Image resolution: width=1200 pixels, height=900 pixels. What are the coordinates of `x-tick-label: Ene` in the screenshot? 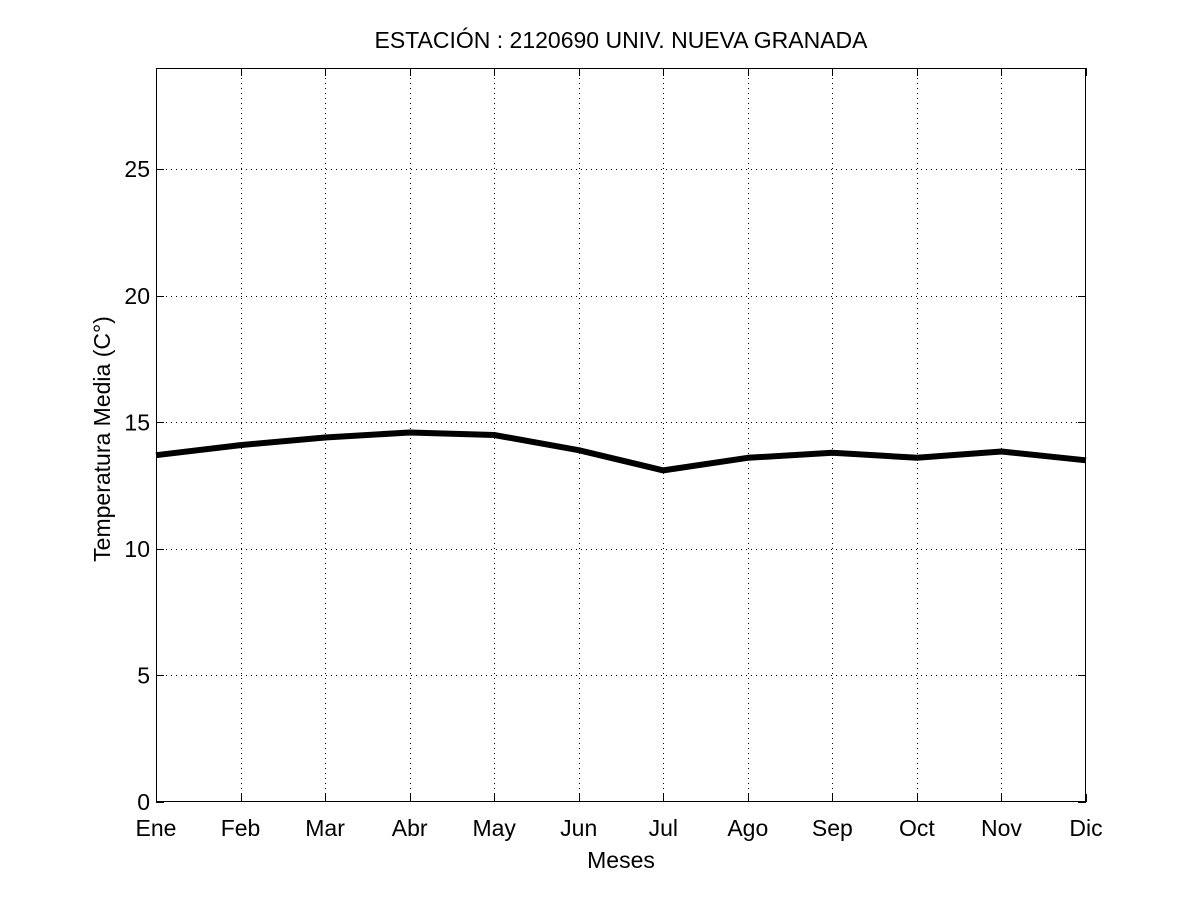 It's located at (156, 828).